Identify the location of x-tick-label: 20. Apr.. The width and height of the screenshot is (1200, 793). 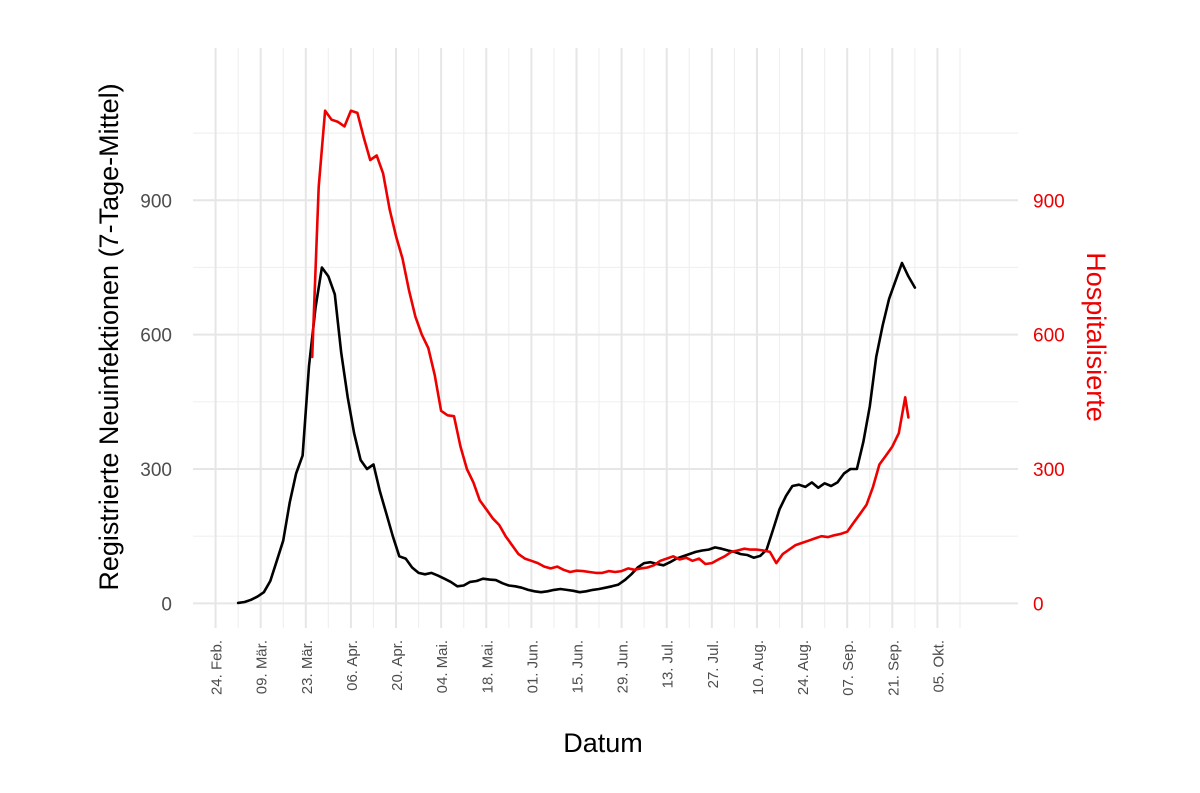
(397, 665).